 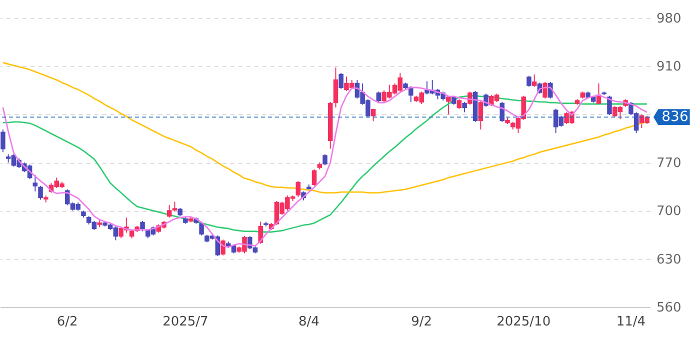 What do you see at coordinates (421, 322) in the screenshot?
I see `x-tick-label: 9/2` at bounding box center [421, 322].